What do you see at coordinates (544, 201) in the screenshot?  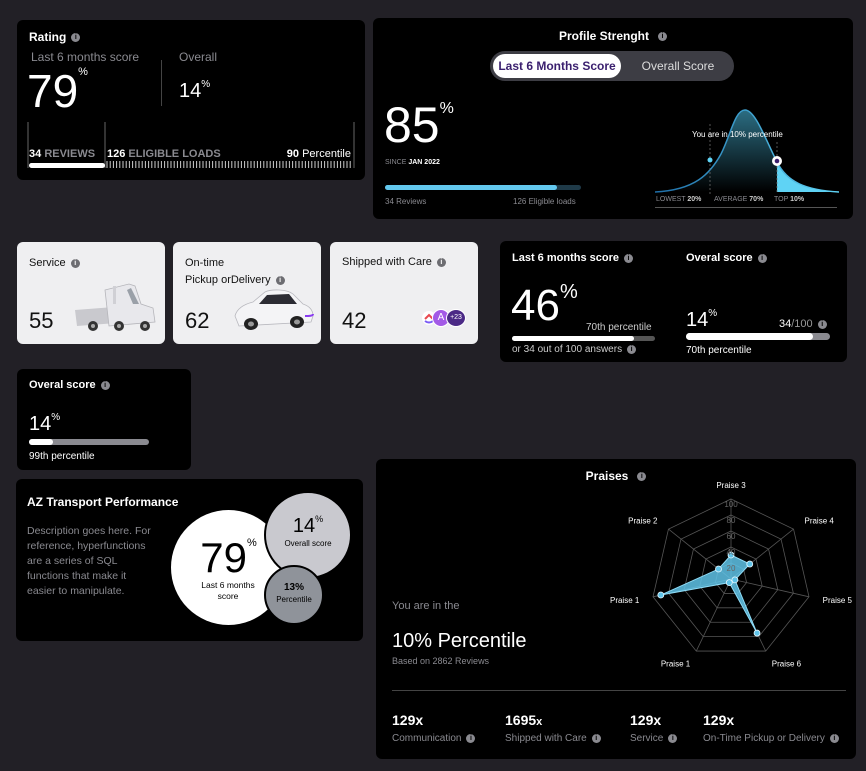 I see `profile-loads: 126 Eligible loads` at bounding box center [544, 201].